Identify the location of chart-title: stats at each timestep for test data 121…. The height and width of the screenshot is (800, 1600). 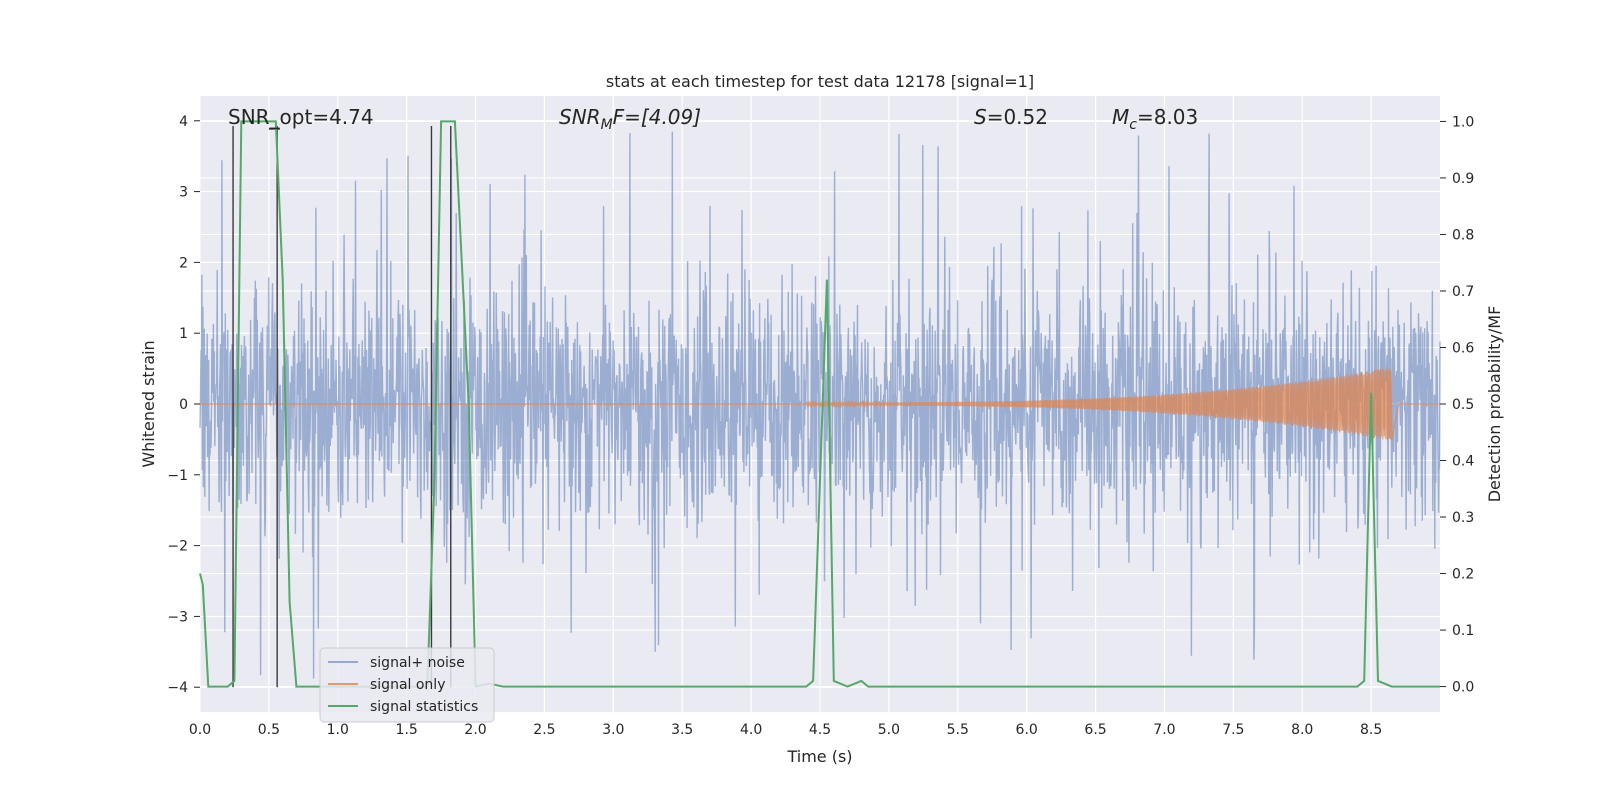
(820, 81).